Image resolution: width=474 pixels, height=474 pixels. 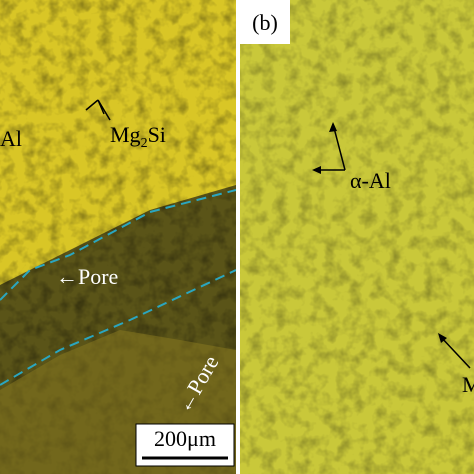 I want to click on scale-bar-label: 200μm, so click(x=185, y=438).